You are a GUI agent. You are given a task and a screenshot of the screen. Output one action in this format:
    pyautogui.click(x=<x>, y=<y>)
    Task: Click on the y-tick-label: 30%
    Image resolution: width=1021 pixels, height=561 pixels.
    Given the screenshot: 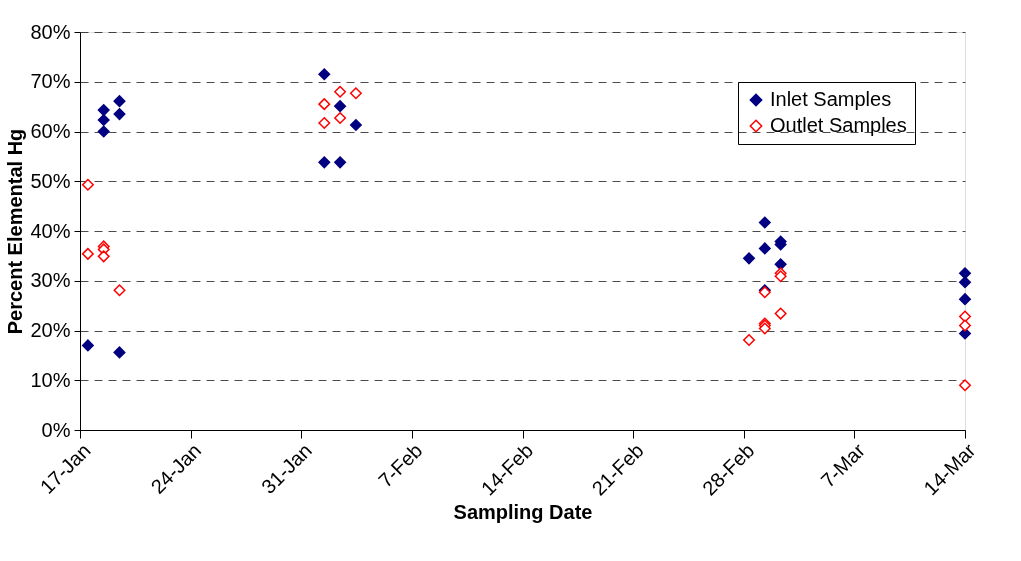 What is the action you would take?
    pyautogui.click(x=50, y=280)
    